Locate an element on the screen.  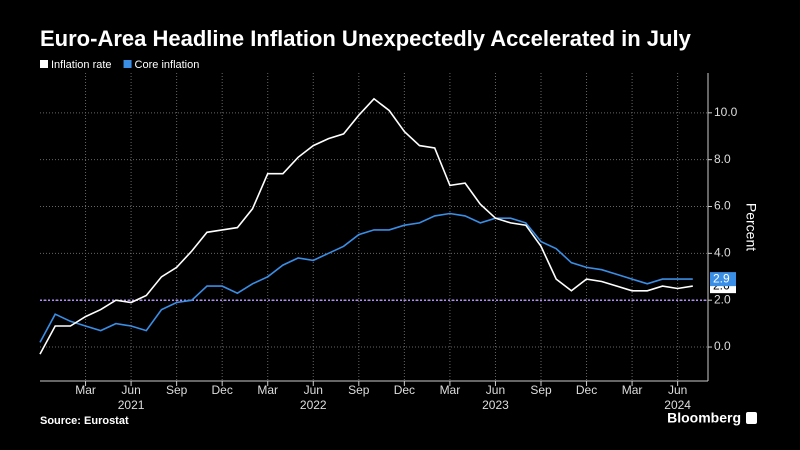
end-label: 2.9 is located at coordinates (721, 278).